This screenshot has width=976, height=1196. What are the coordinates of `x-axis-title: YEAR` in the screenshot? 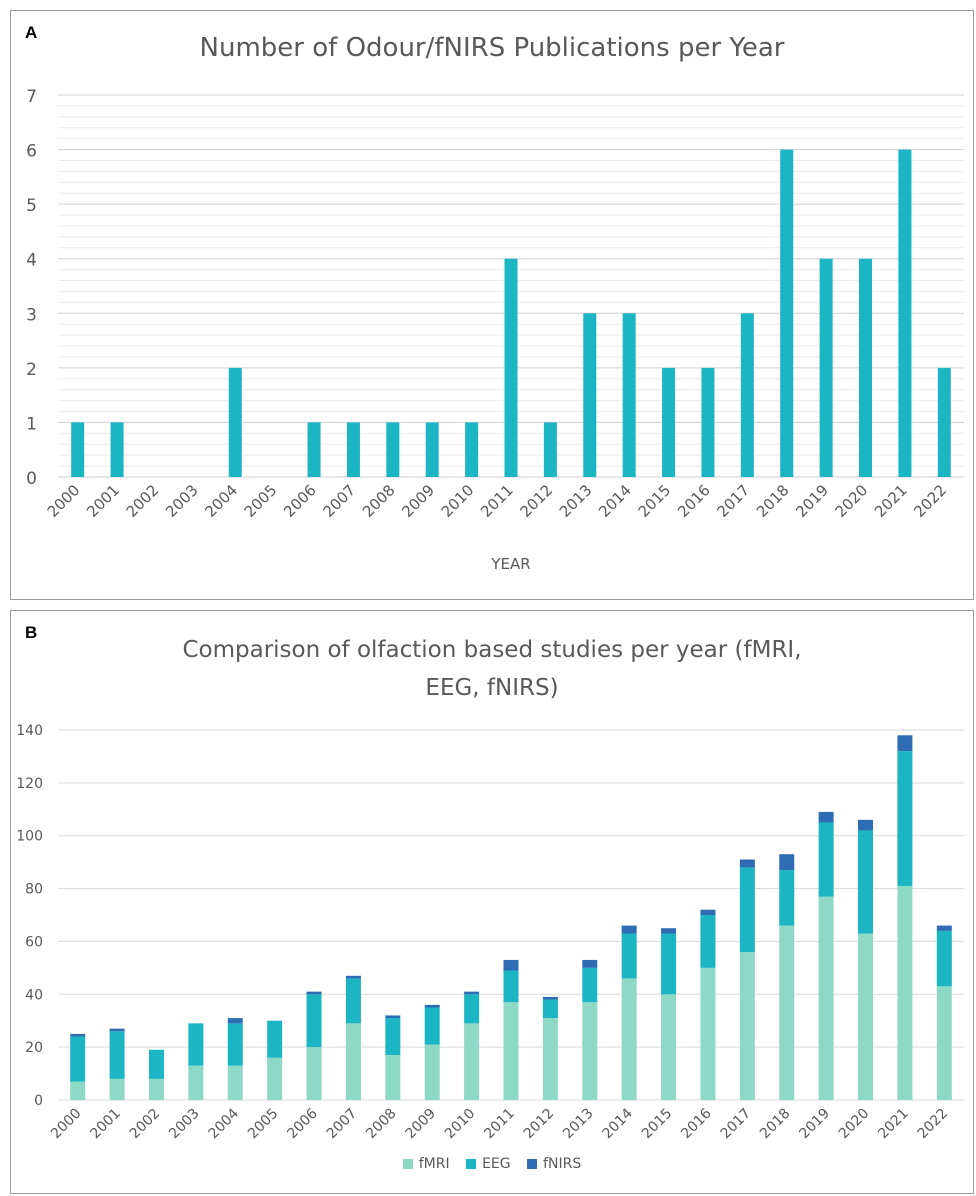 It's located at (510, 564).